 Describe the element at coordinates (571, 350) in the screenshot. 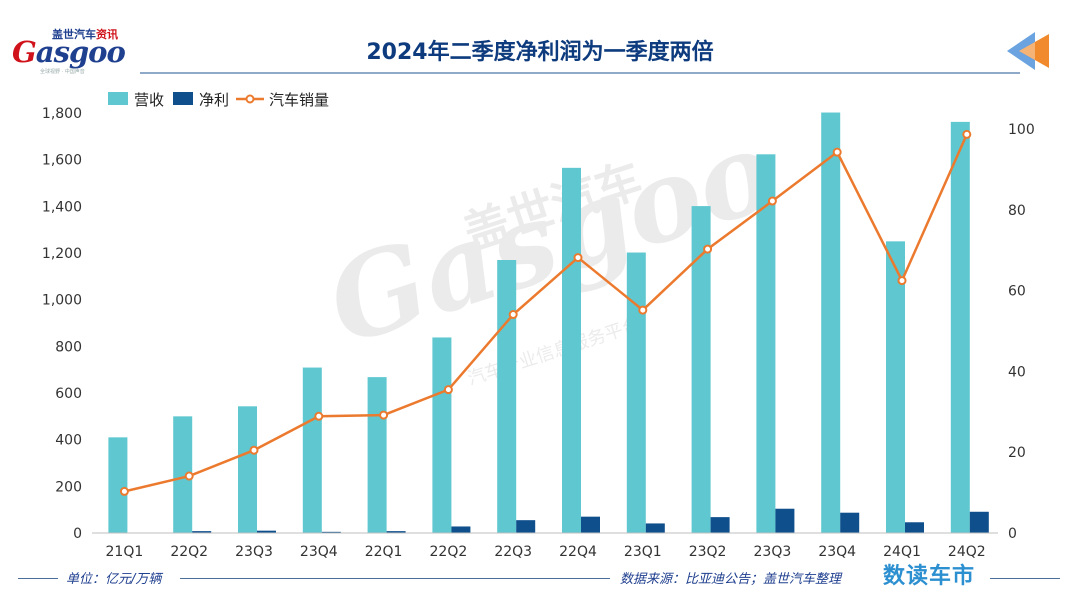

I see `bar-revenue-22Q4` at that location.